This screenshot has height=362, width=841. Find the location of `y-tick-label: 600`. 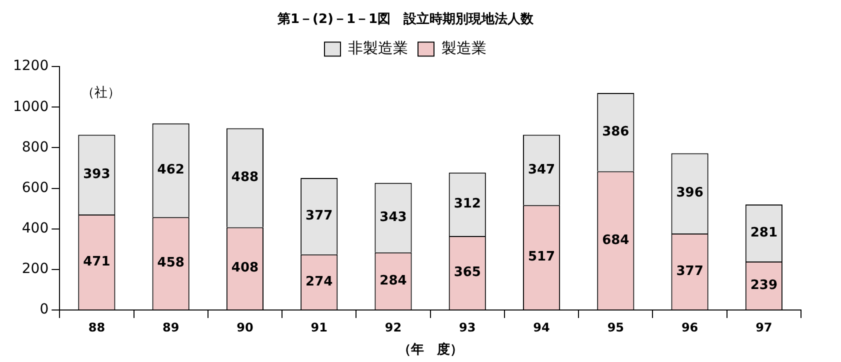

y-tick-label: 600 is located at coordinates (35, 188).